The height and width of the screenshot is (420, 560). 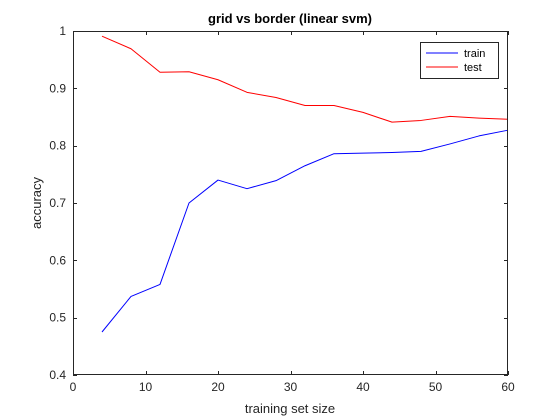 I want to click on x-tick-label: 0, so click(x=73, y=387).